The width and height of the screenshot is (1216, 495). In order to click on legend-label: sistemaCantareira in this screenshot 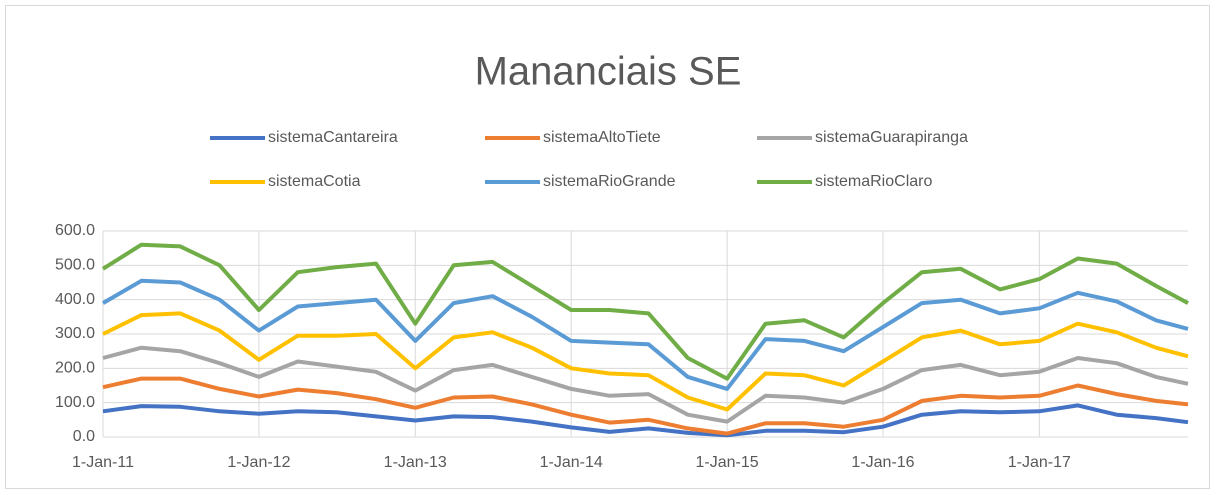, I will do `click(333, 137)`.